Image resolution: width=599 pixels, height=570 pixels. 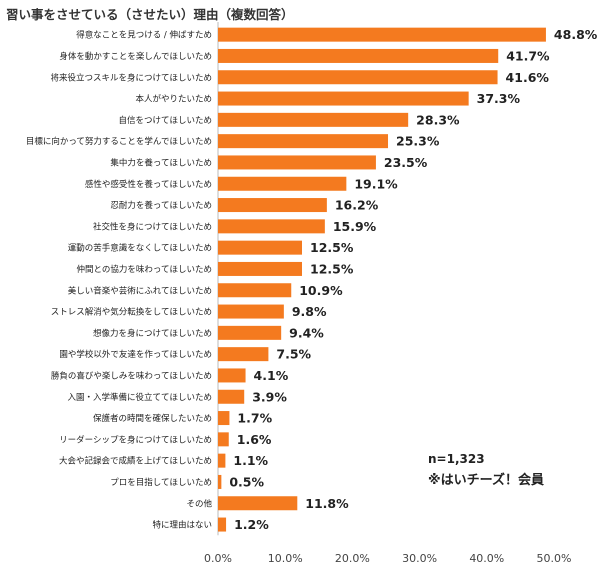 I want to click on category-label: 感性や感受性を養ってほしいため, so click(x=148, y=184).